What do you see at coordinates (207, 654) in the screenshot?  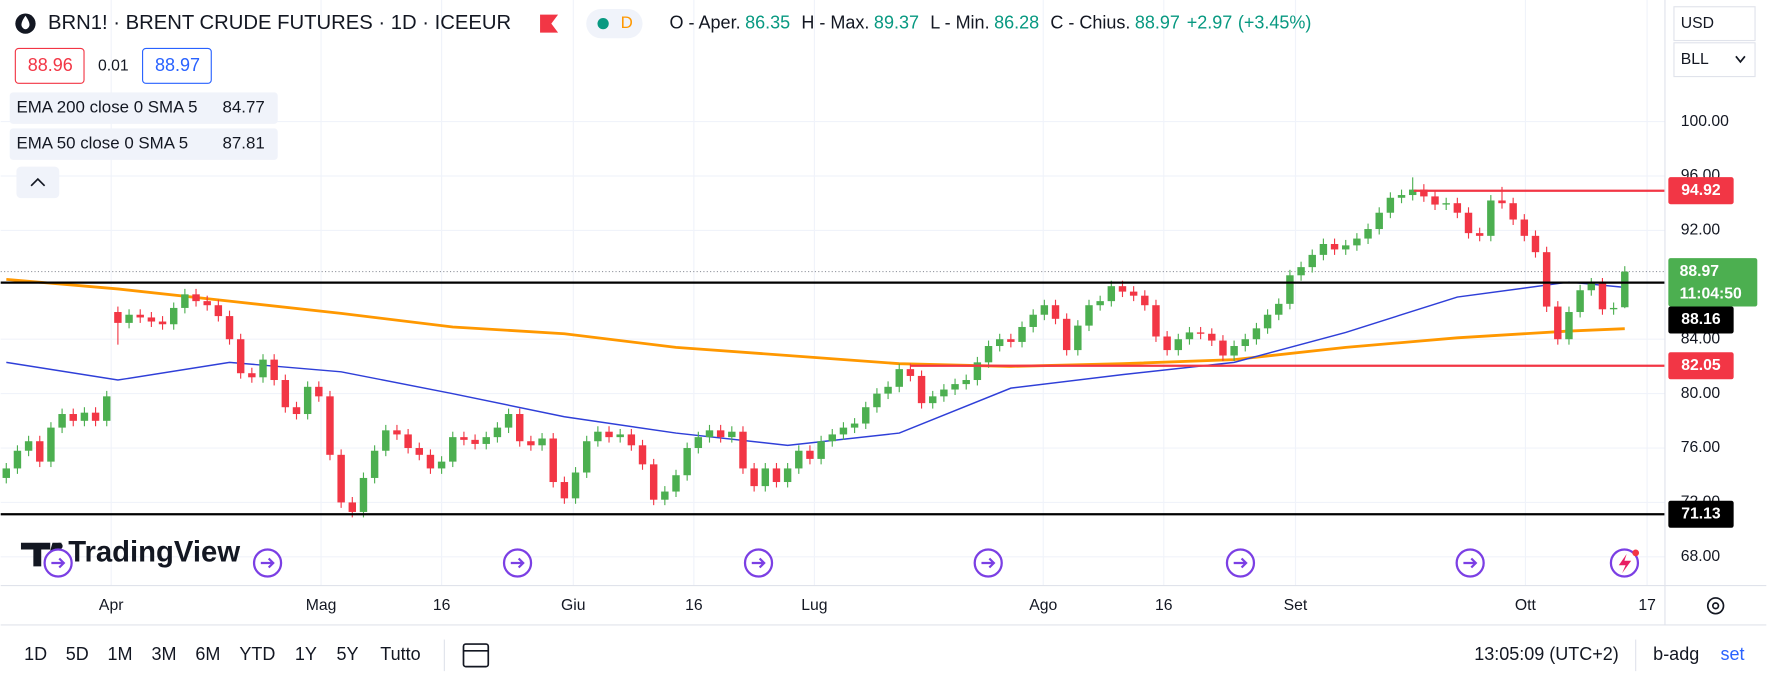 I see `range-button: 6M` at bounding box center [207, 654].